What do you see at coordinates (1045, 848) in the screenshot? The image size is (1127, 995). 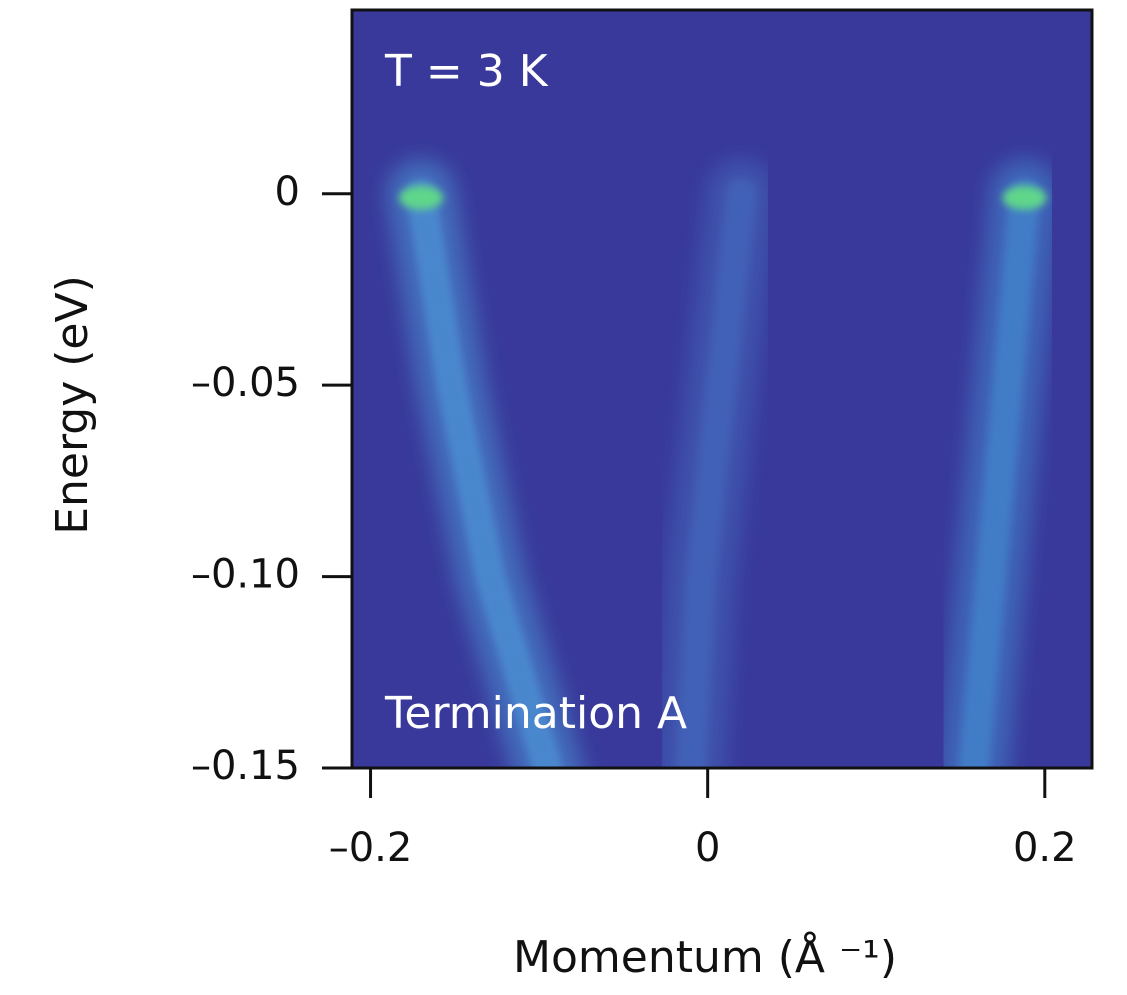 I see `x-tick-label: 0.2` at bounding box center [1045, 848].